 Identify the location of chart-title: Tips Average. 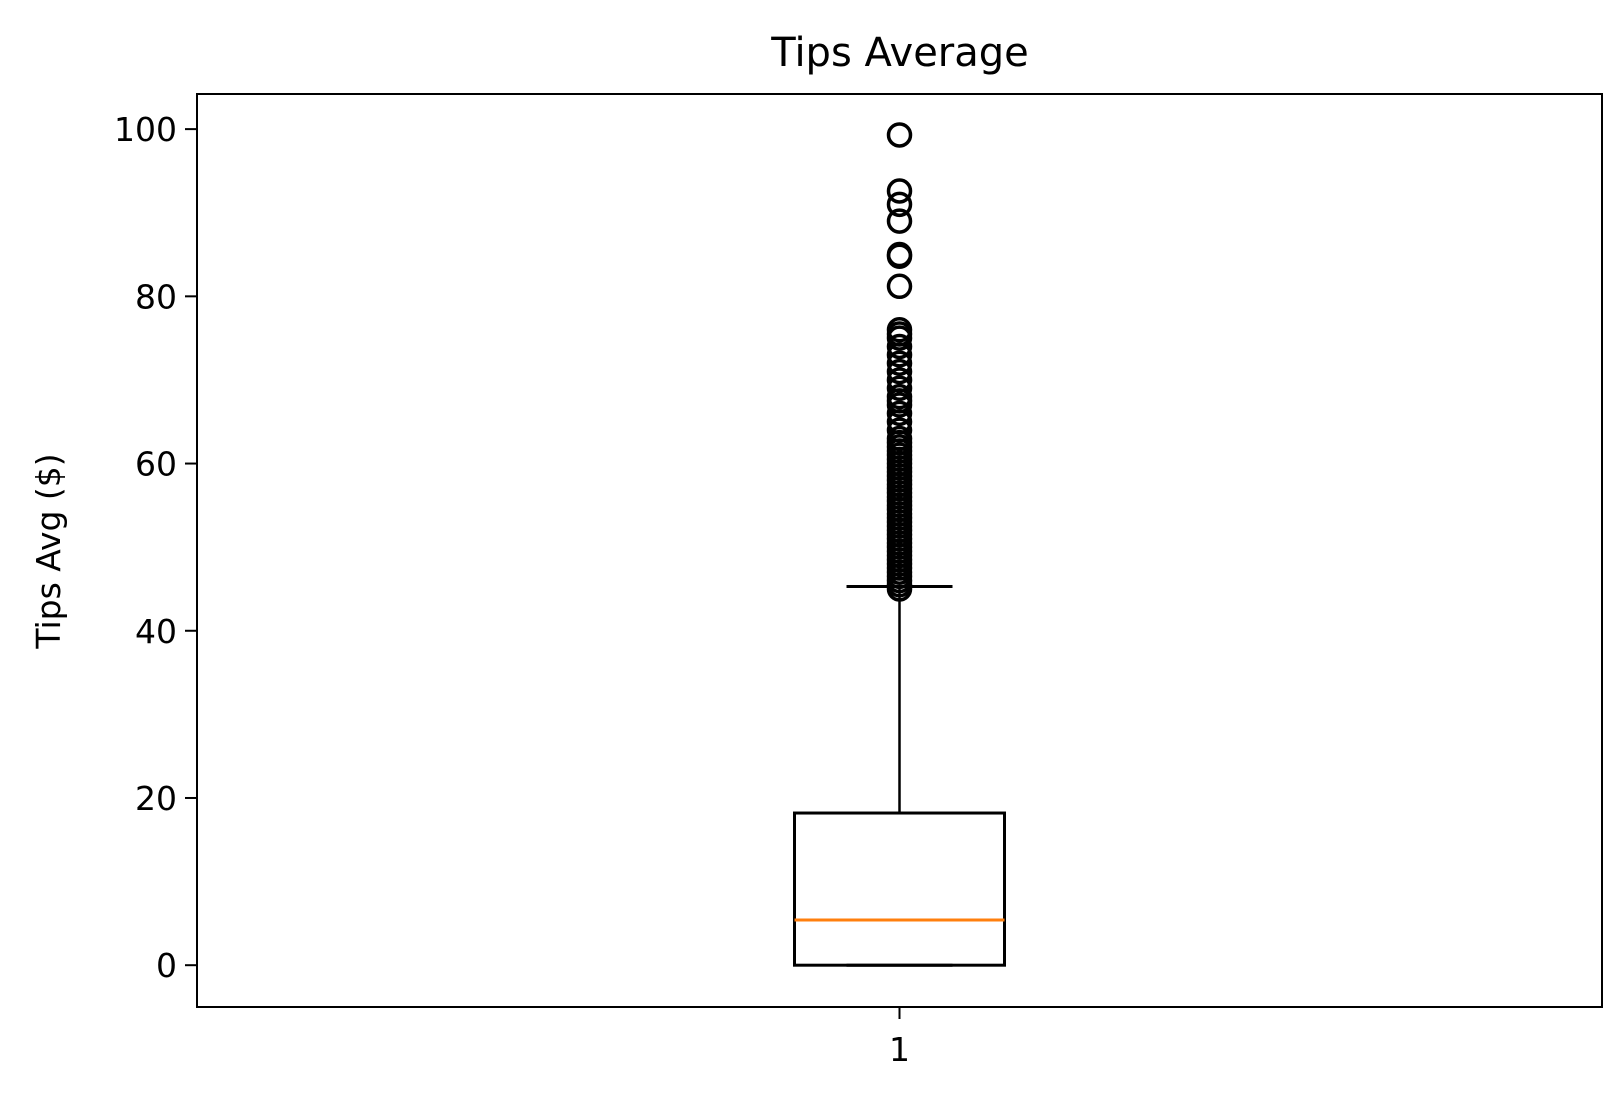
(899, 53).